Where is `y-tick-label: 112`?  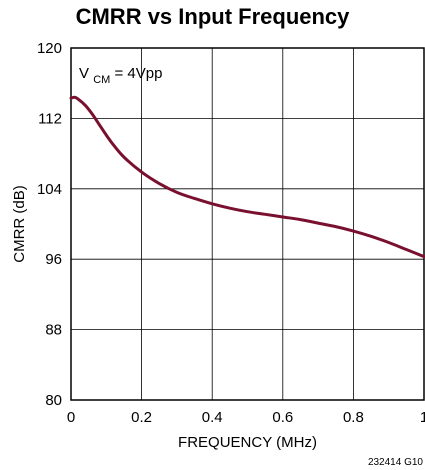
y-tick-label: 112 is located at coordinates (50, 118).